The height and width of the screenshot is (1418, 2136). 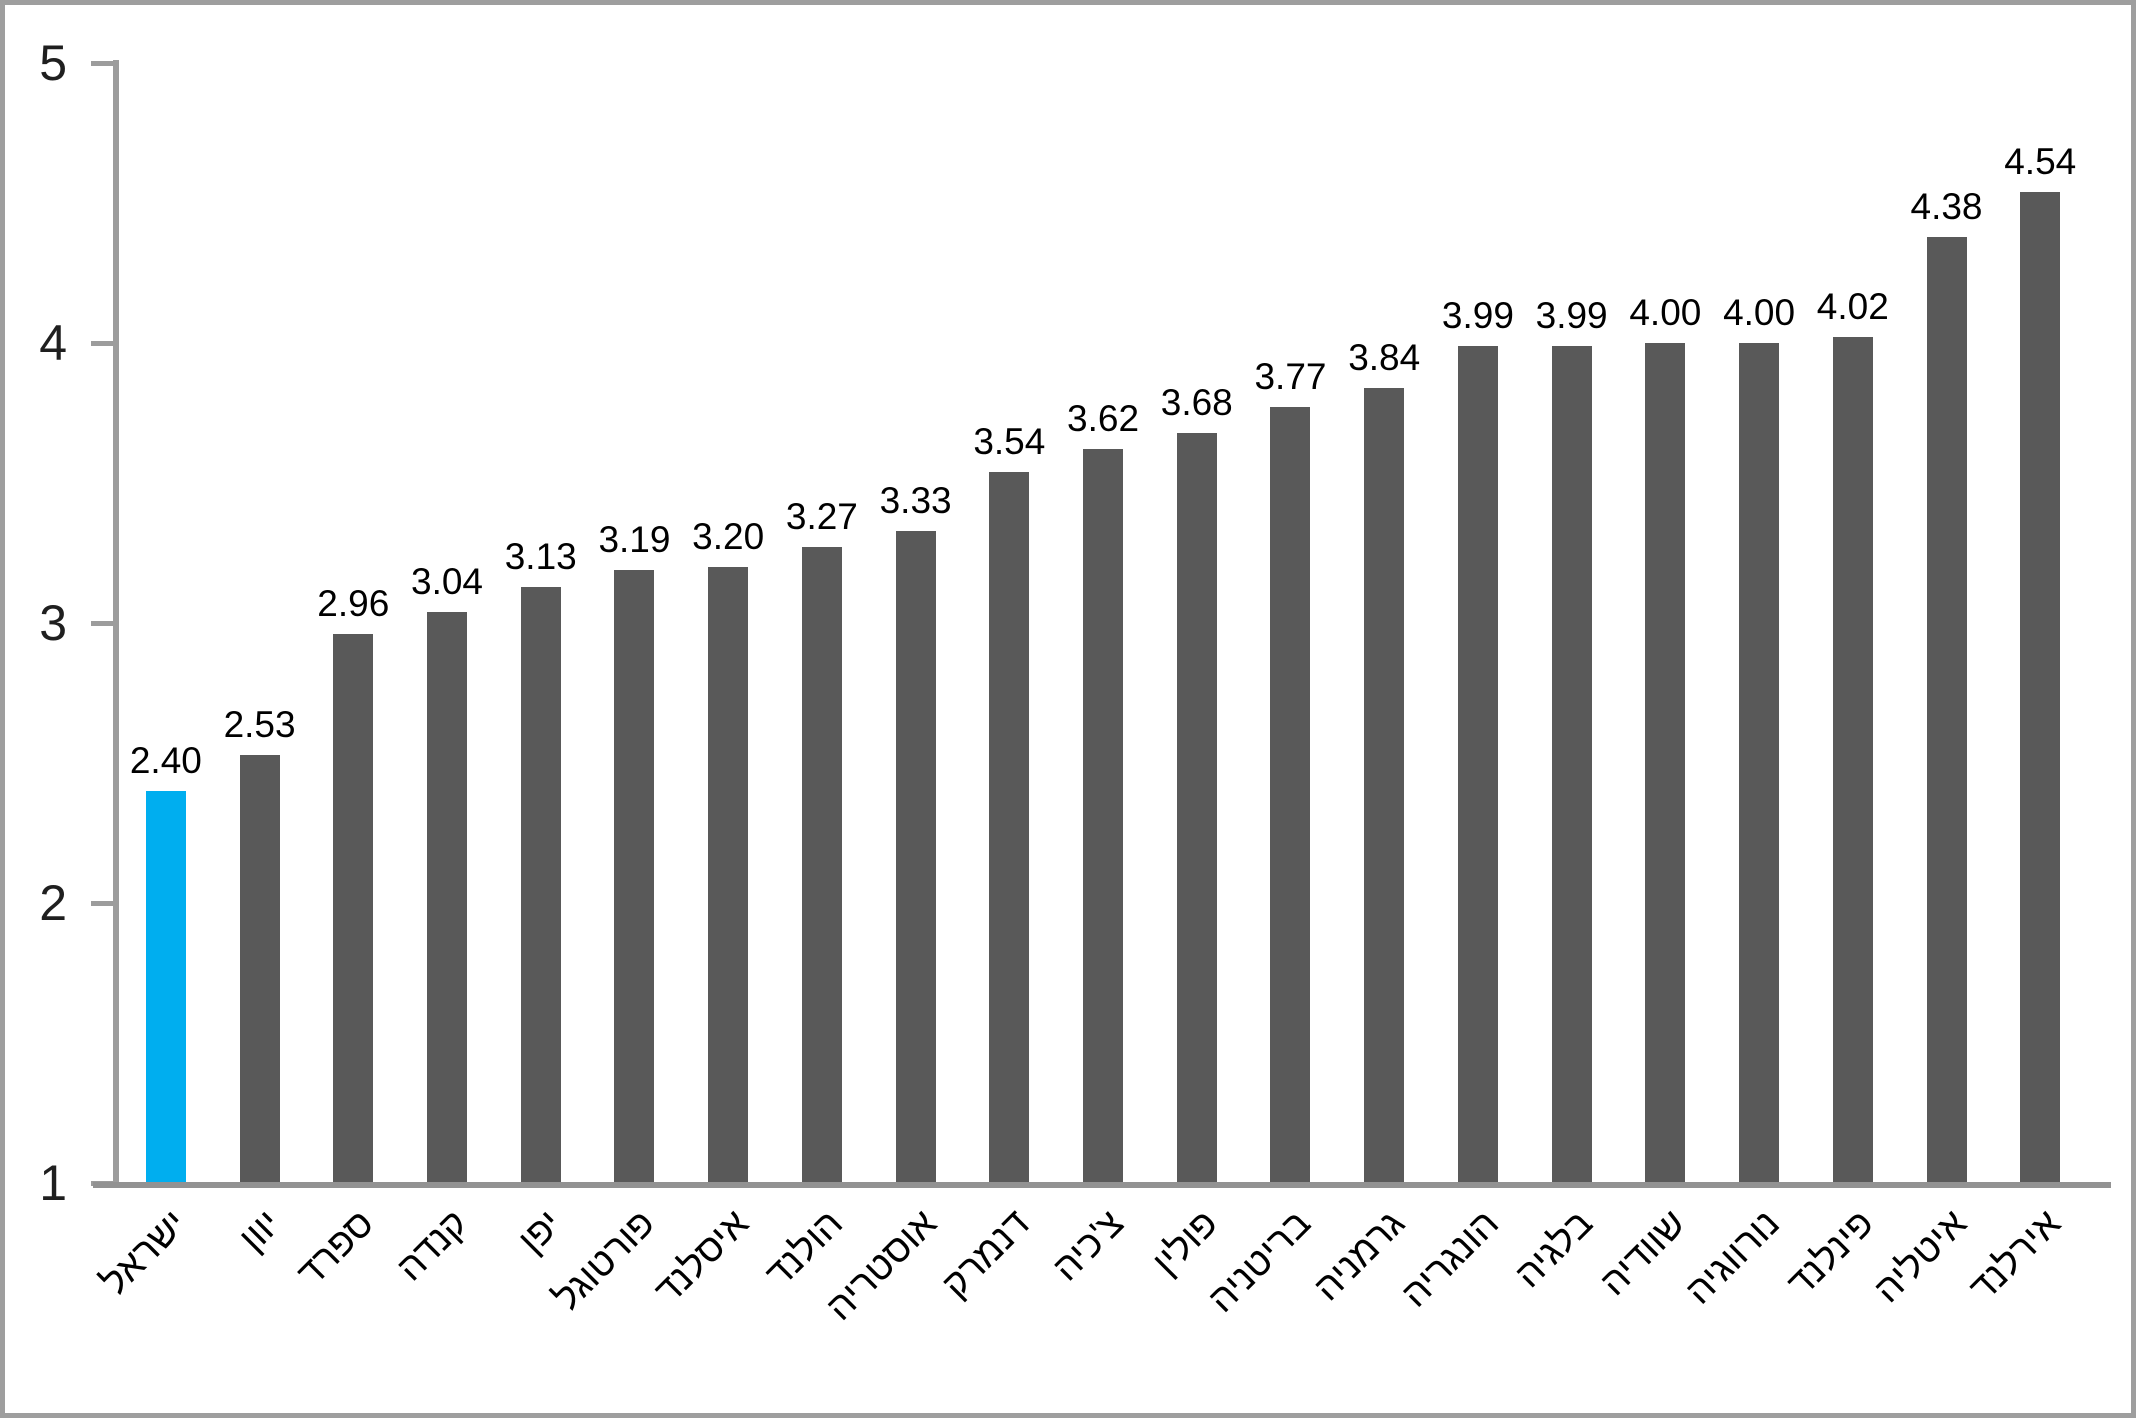 I want to click on x-category-label: פינלנד, so click(x=1830, y=1253).